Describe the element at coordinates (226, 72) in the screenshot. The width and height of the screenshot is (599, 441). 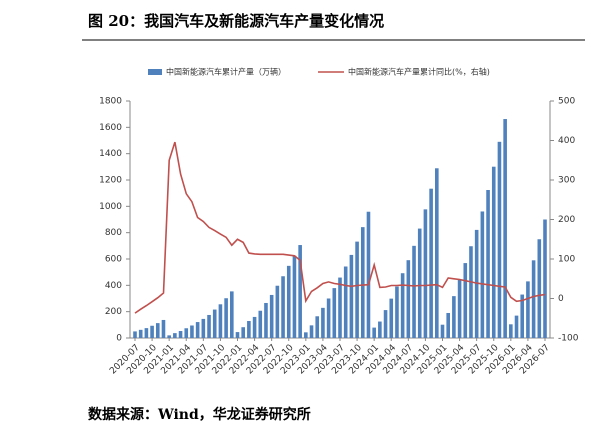
I see `legend-label: 中国新能源汽车累计产量（万辆）` at that location.